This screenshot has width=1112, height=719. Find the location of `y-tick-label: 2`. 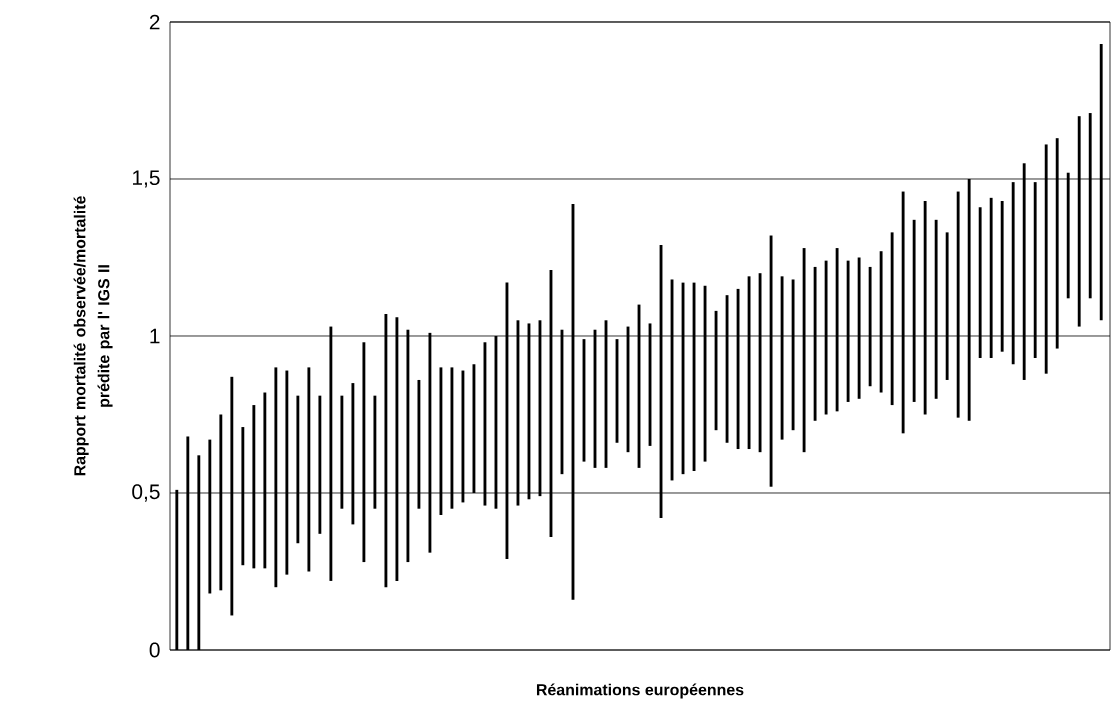

y-tick-label: 2 is located at coordinates (154, 22).